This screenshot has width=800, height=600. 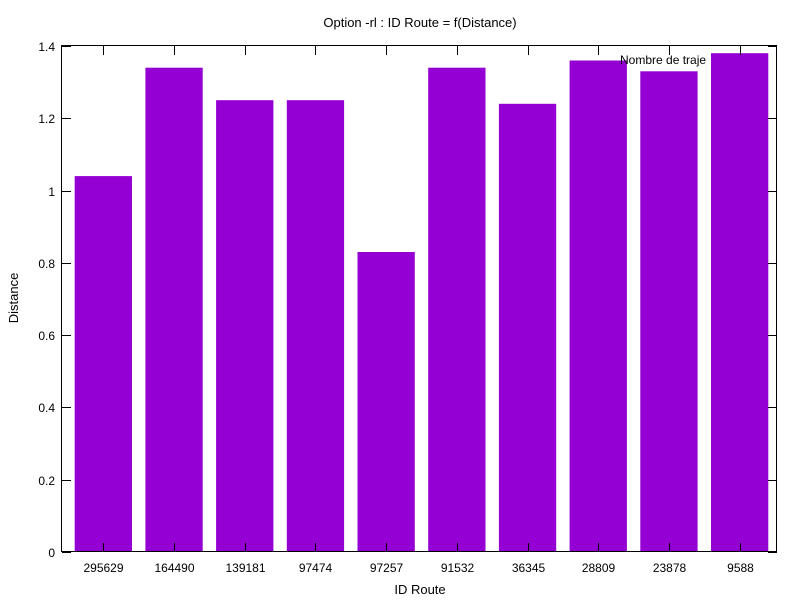 What do you see at coordinates (740, 568) in the screenshot?
I see `x-tick-label: 9588` at bounding box center [740, 568].